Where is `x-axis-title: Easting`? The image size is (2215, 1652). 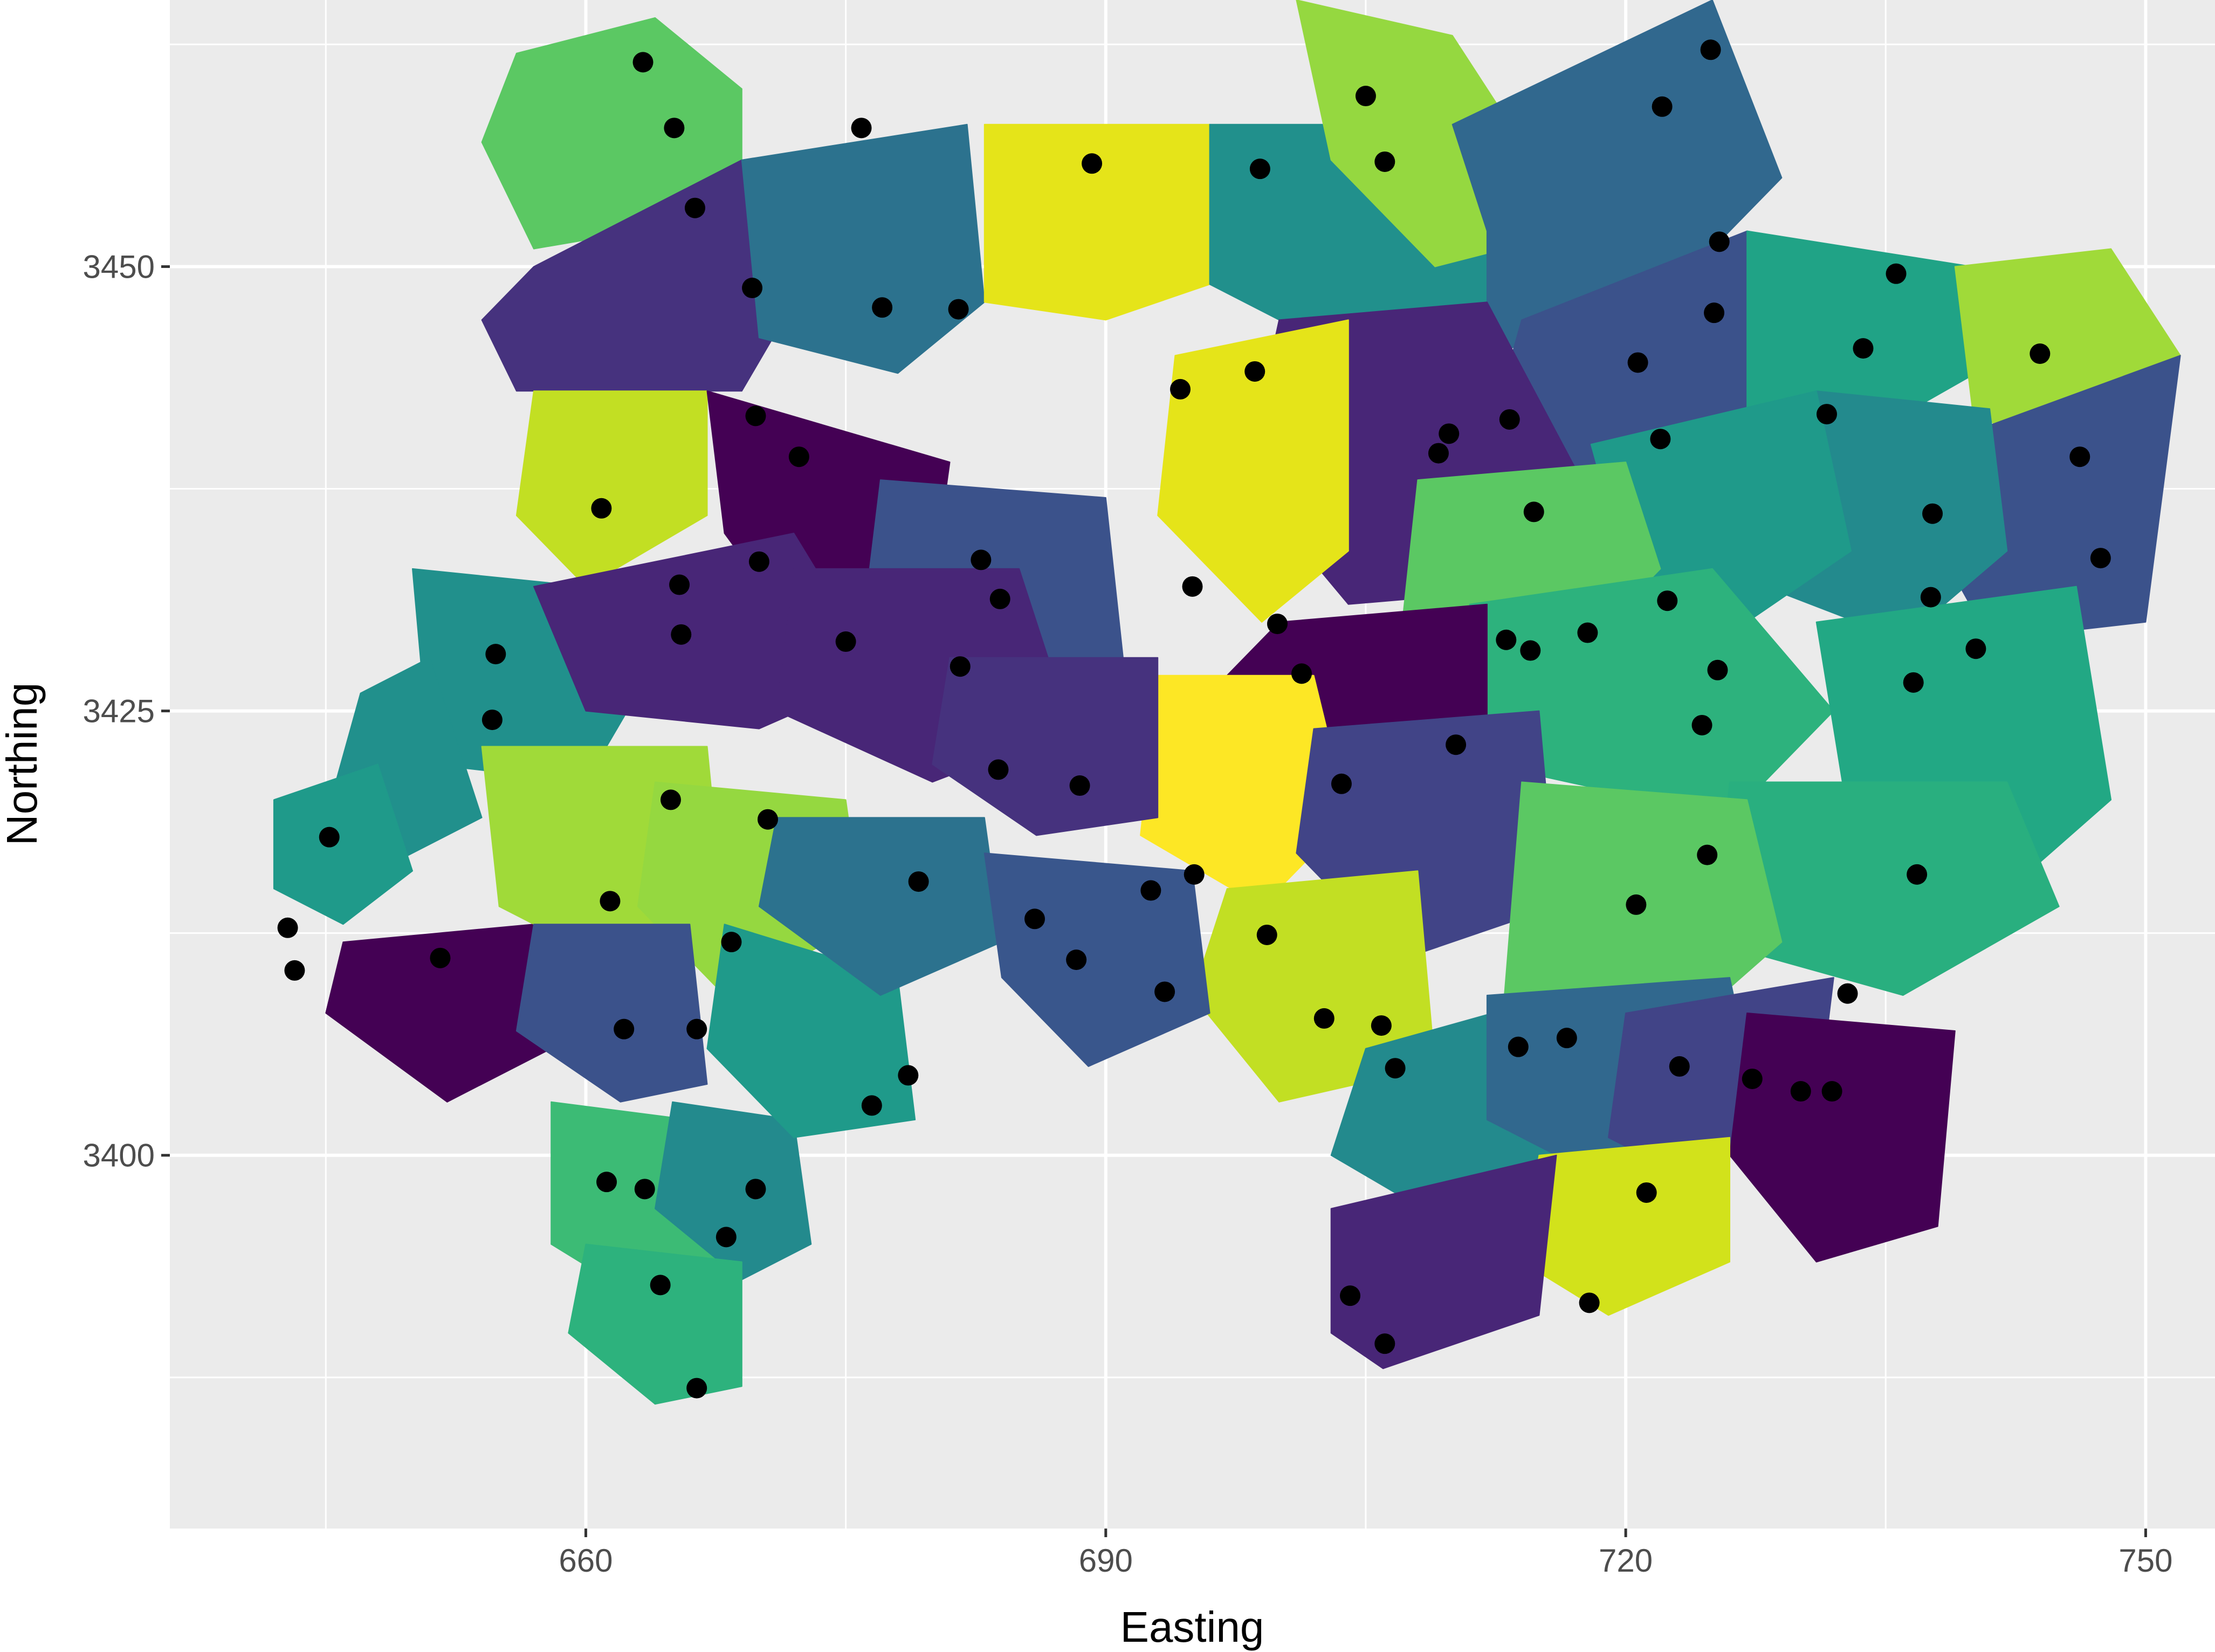 x-axis-title: Easting is located at coordinates (1192, 1627).